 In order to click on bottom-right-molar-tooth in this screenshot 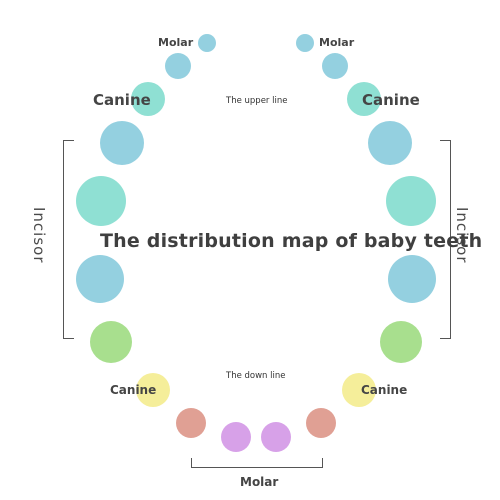, I will do `click(276, 437)`.